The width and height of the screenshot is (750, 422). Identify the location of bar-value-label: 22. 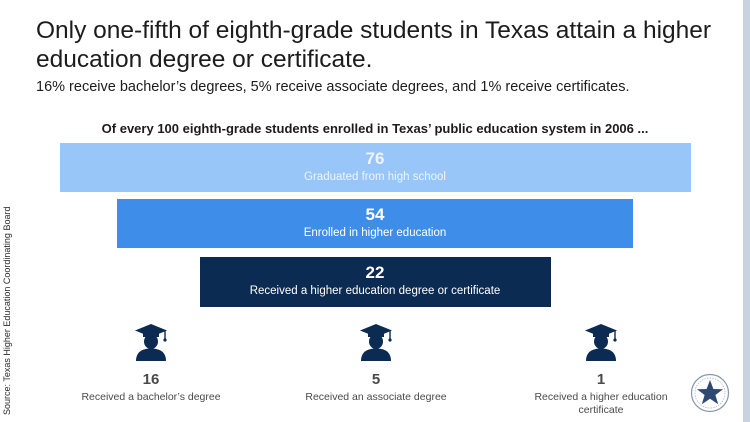
(375, 272).